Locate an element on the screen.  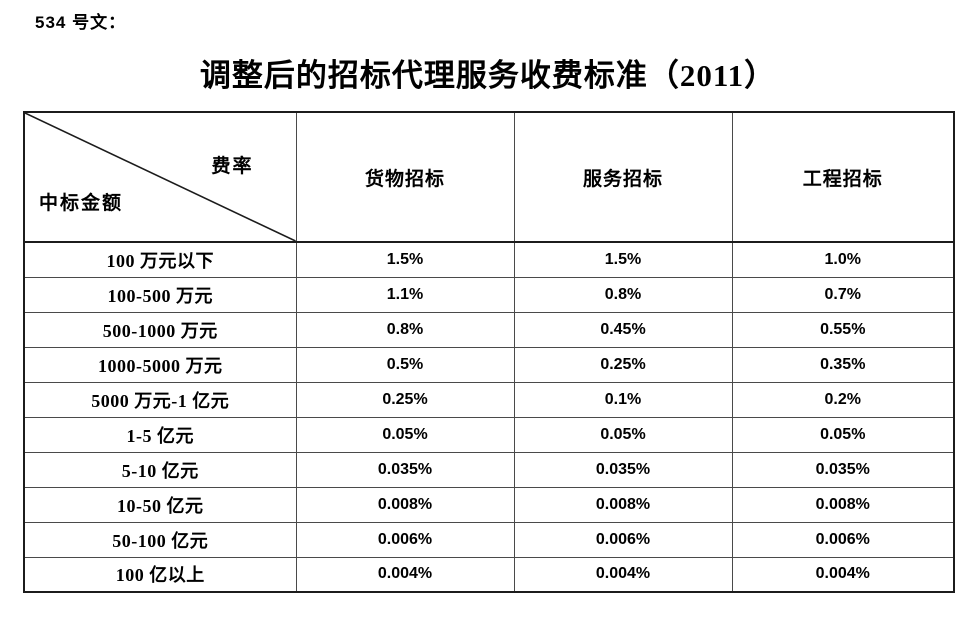
table-row: 100 亿以上 0.004% 0.004% 0.004% is located at coordinates (489, 574).